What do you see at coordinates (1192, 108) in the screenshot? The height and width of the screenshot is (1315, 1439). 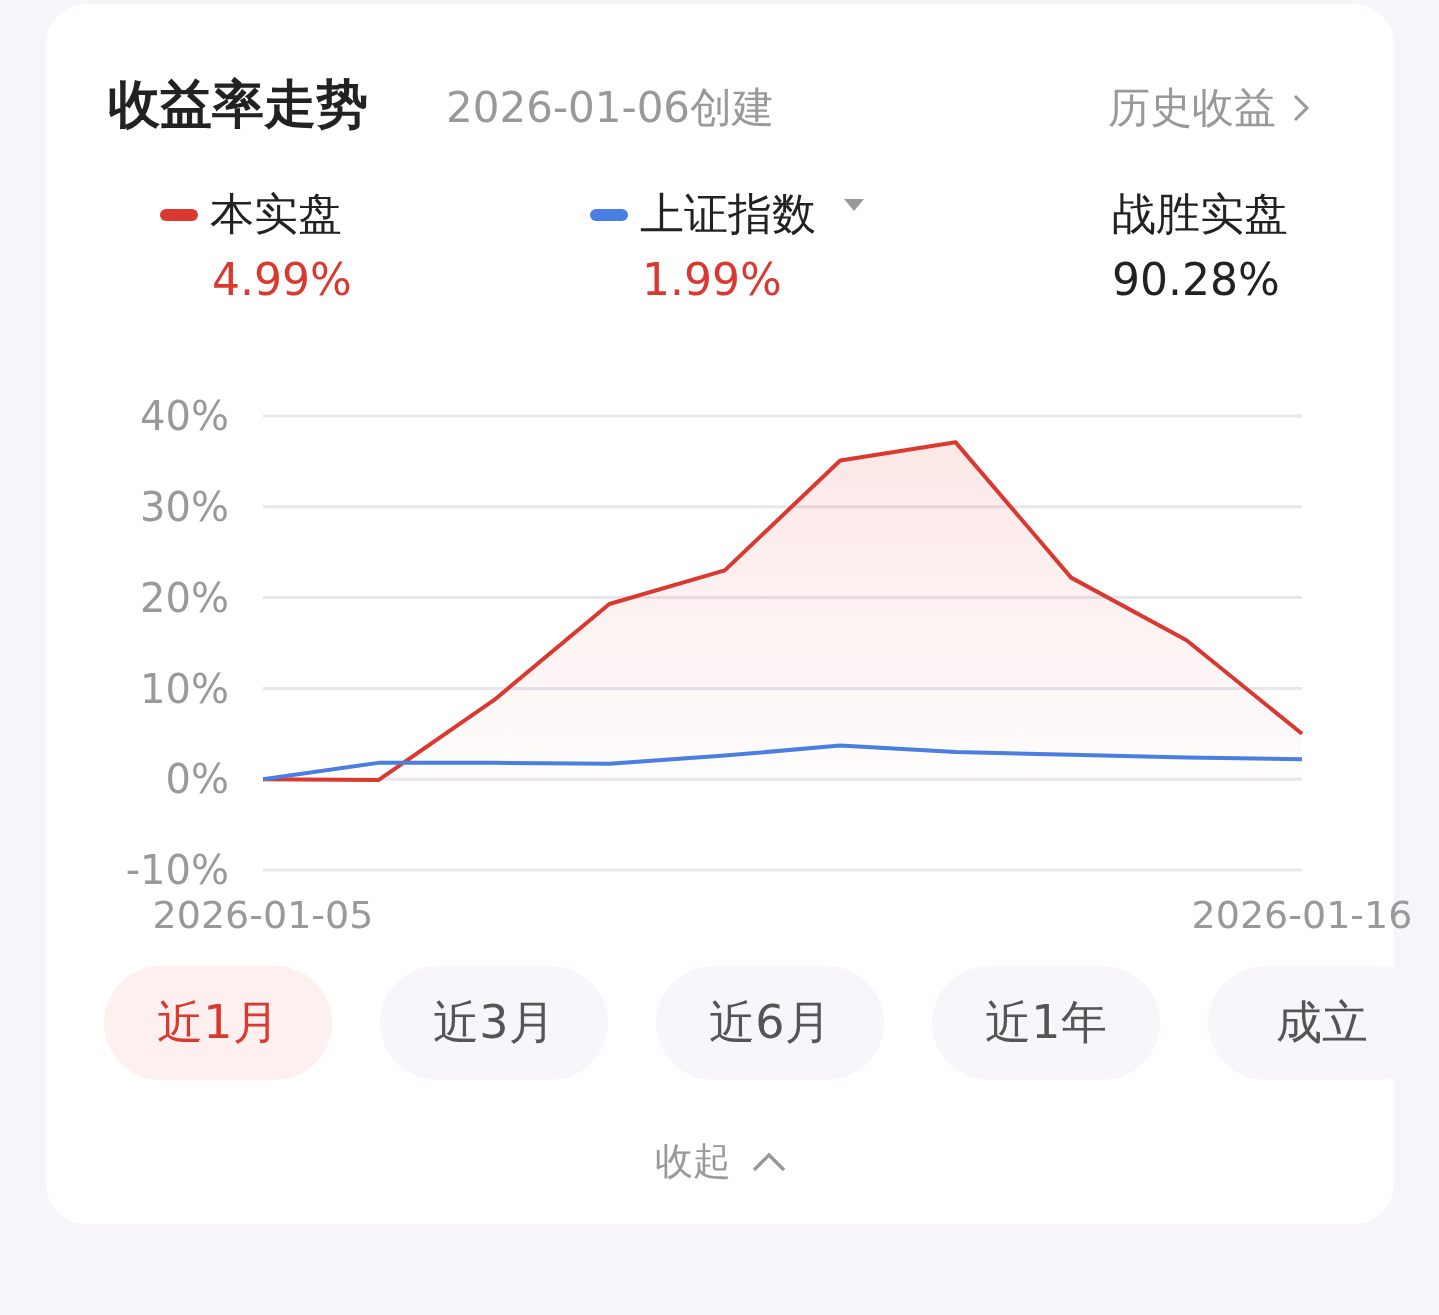 I see `text: 历史收益` at bounding box center [1192, 108].